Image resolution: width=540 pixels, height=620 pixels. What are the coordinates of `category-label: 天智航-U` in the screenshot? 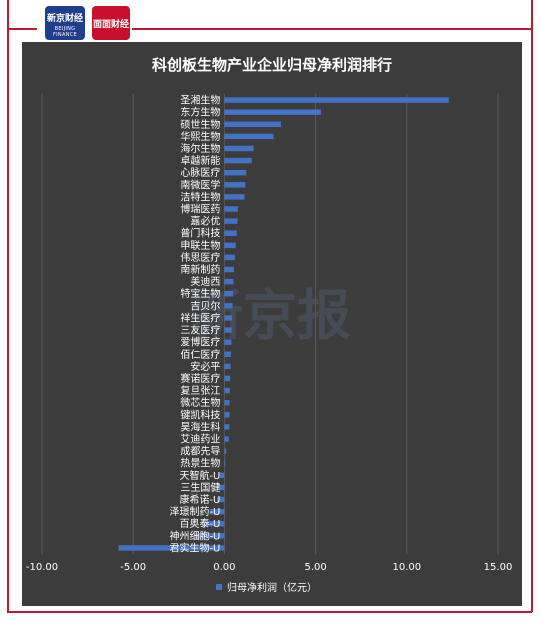 It's located at (199, 475).